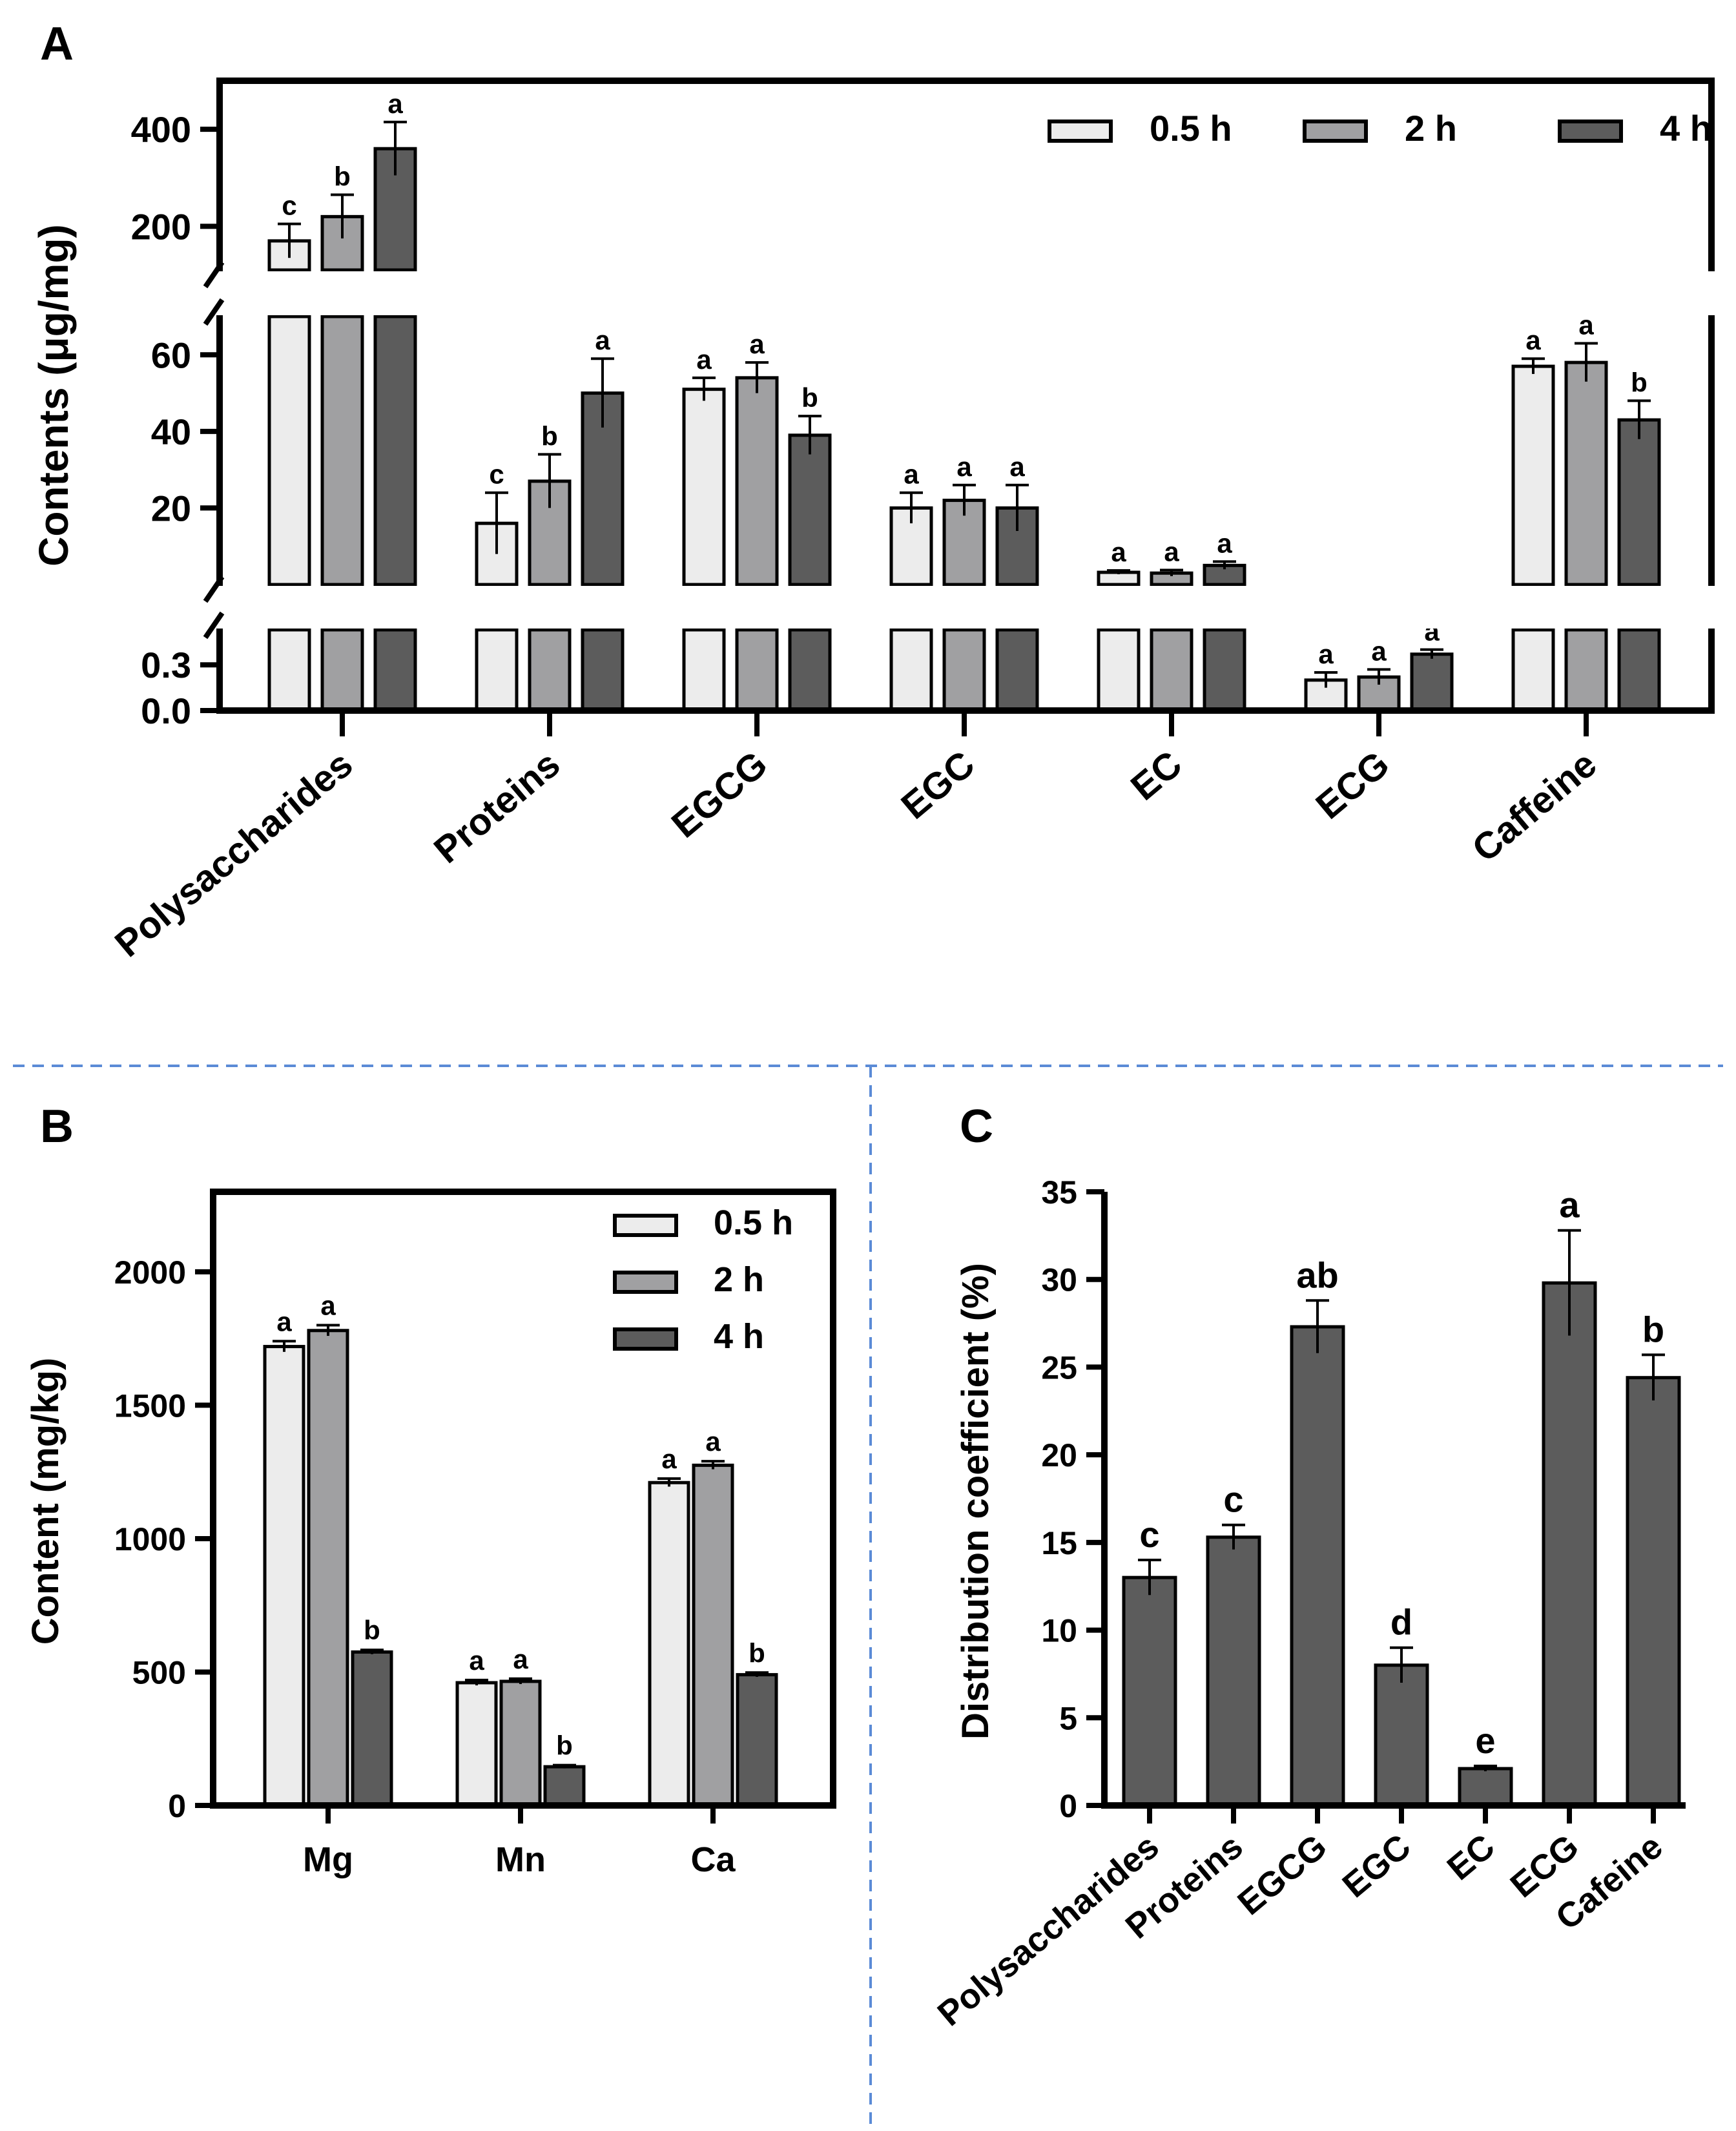 This screenshot has width=1736, height=2131. I want to click on sig-letter-a-2-0: a, so click(395, 103).